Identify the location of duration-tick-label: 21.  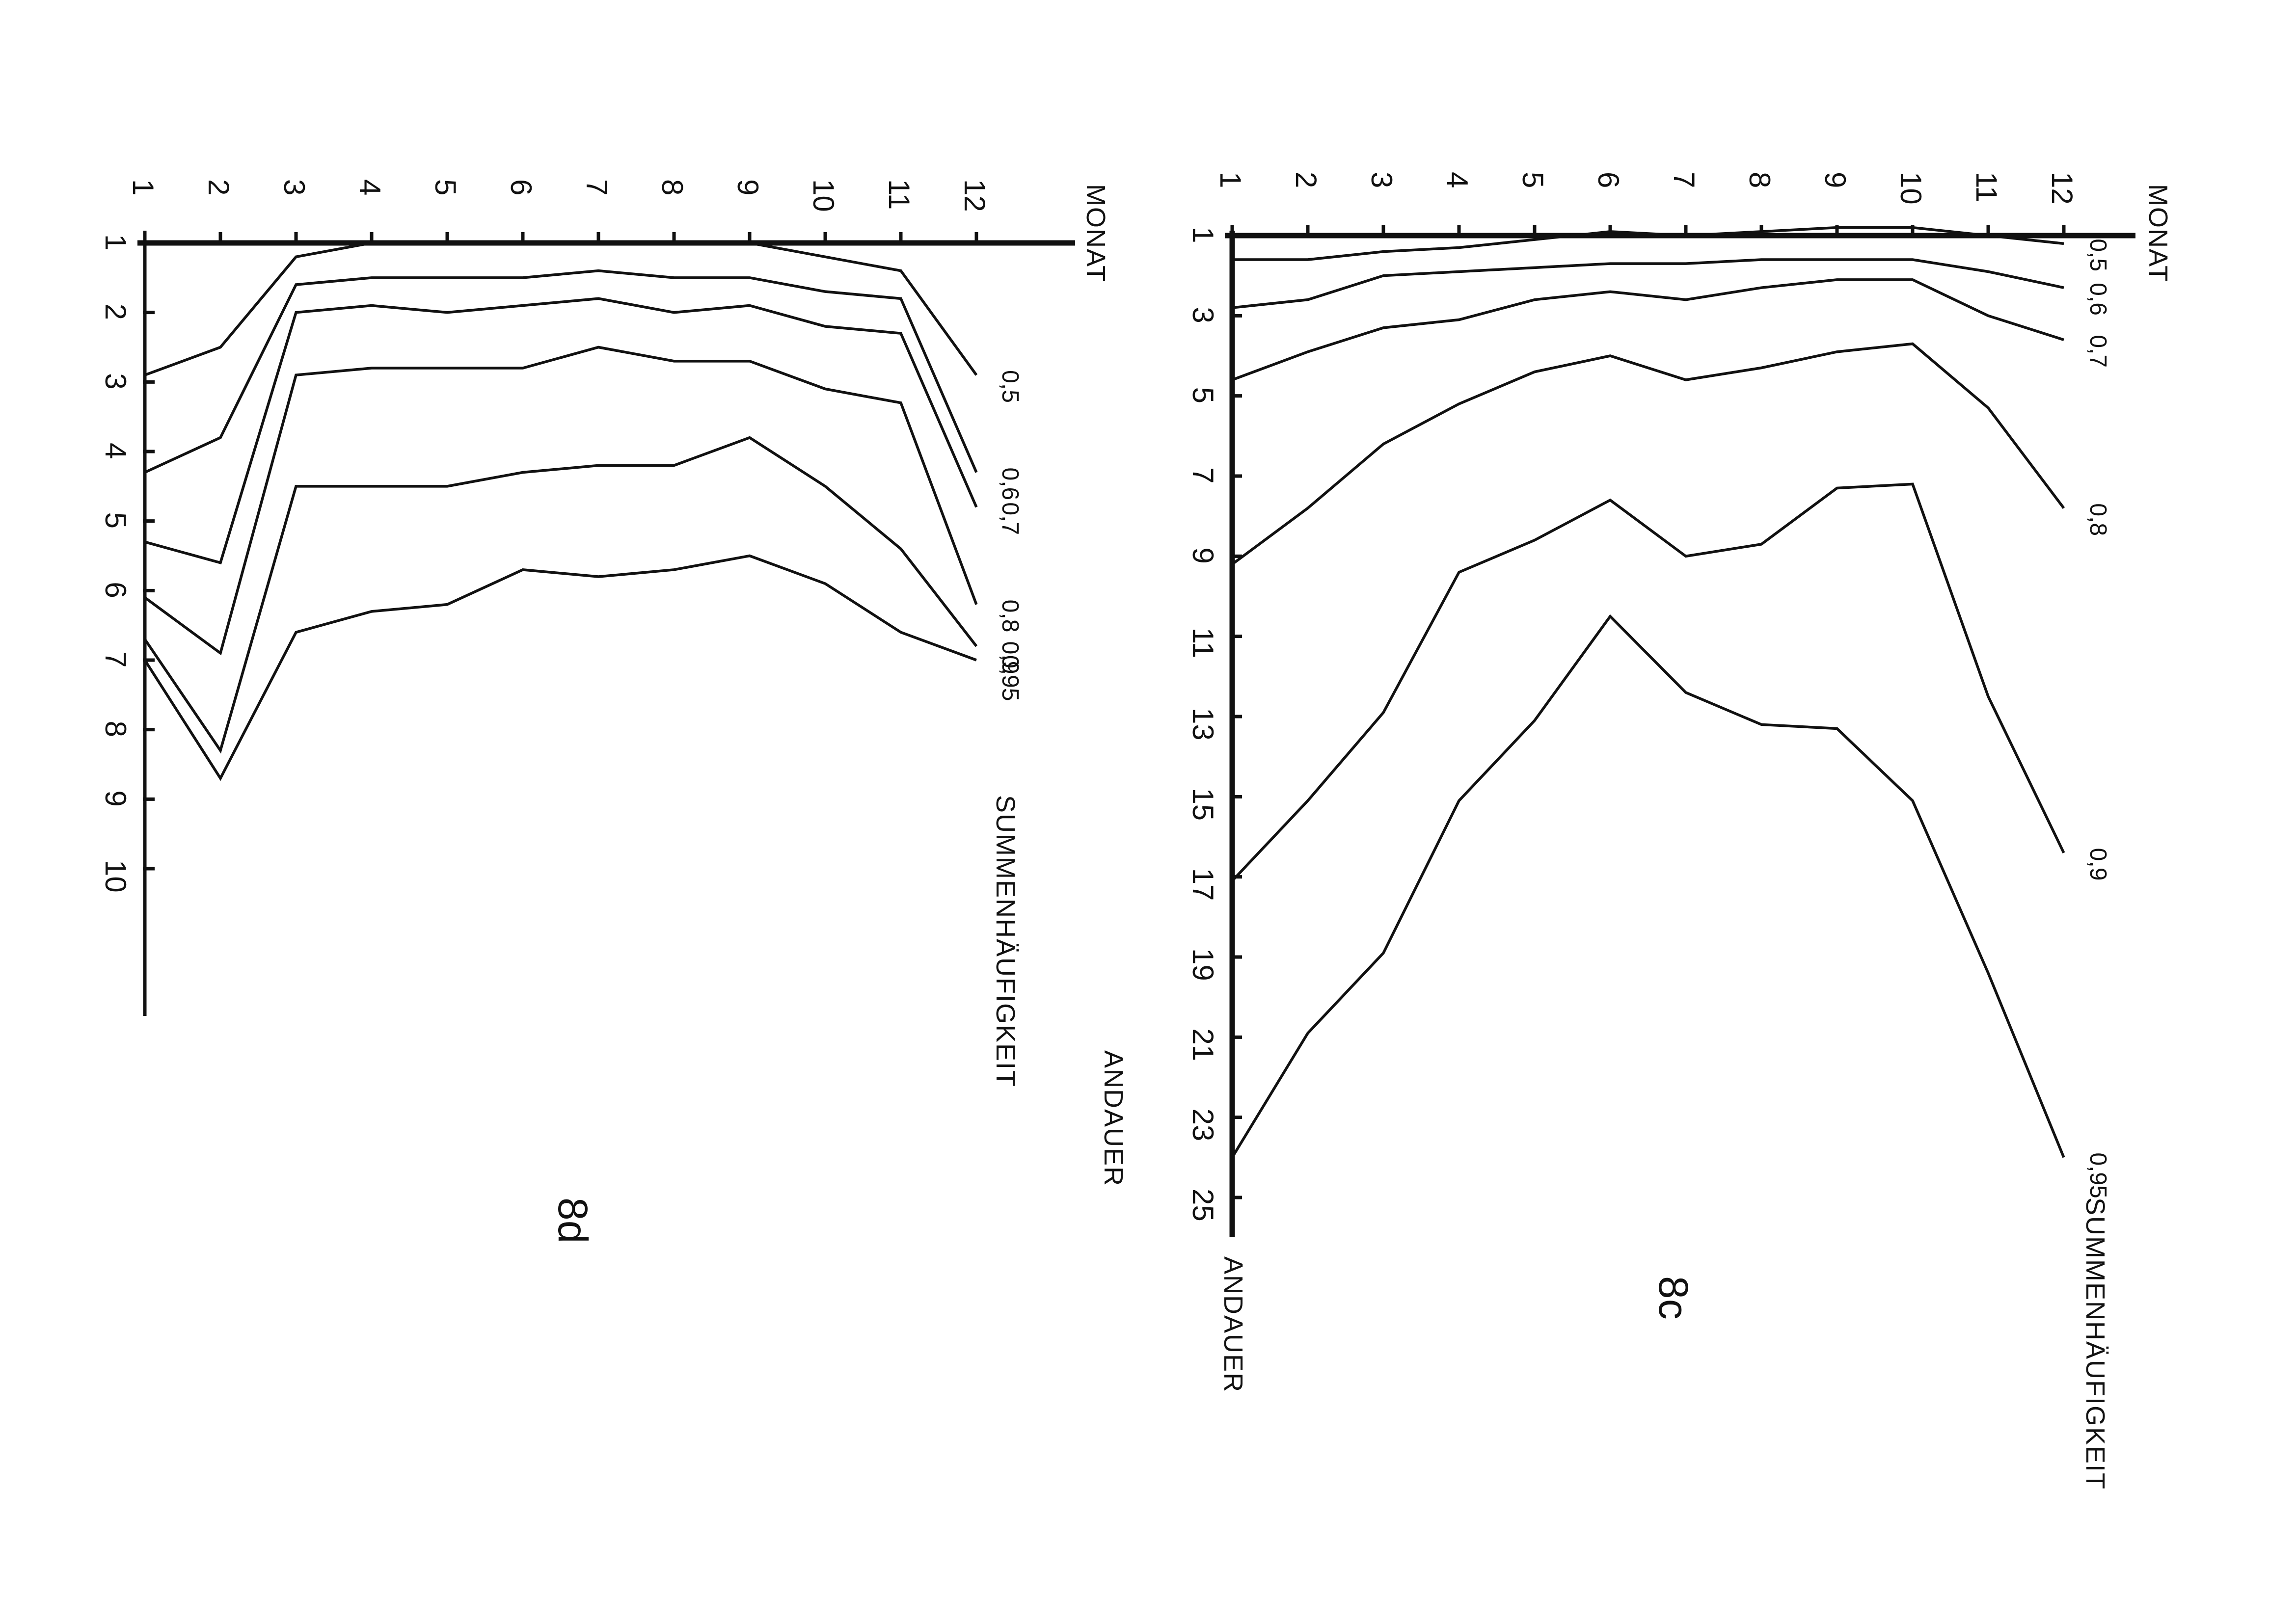
(1203, 1045).